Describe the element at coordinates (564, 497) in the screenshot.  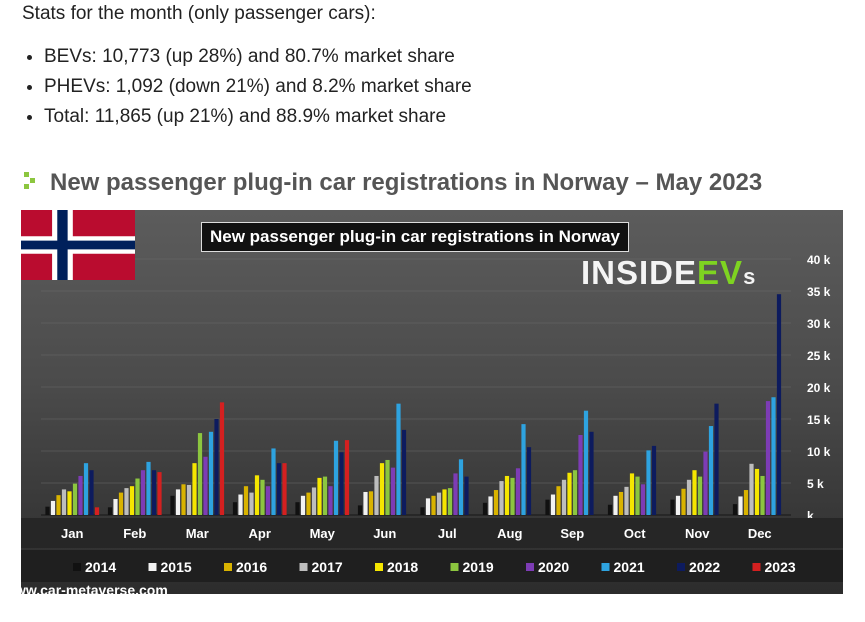
I see `bar-2017-sep` at that location.